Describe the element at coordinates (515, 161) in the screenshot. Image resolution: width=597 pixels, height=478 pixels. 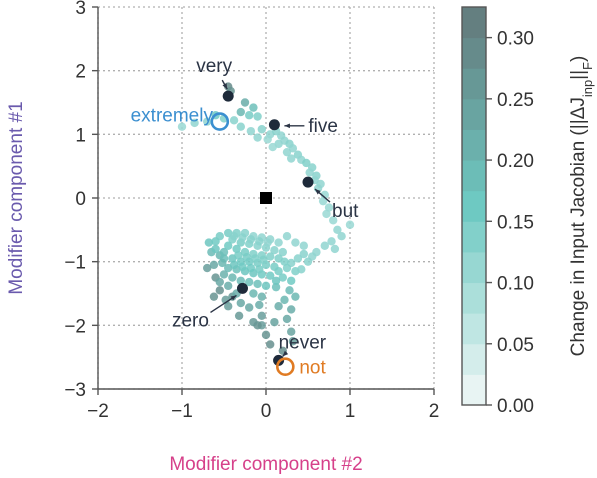
I see `colorbar-tick-label: 0.20` at that location.